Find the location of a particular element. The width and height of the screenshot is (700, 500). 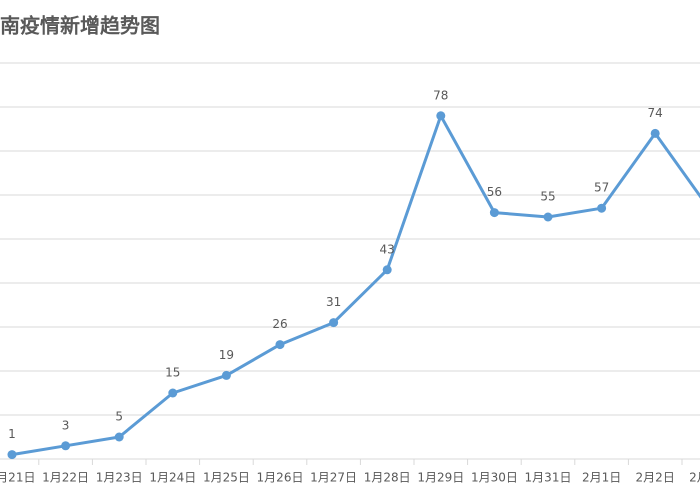

data-label: 74 is located at coordinates (655, 113).